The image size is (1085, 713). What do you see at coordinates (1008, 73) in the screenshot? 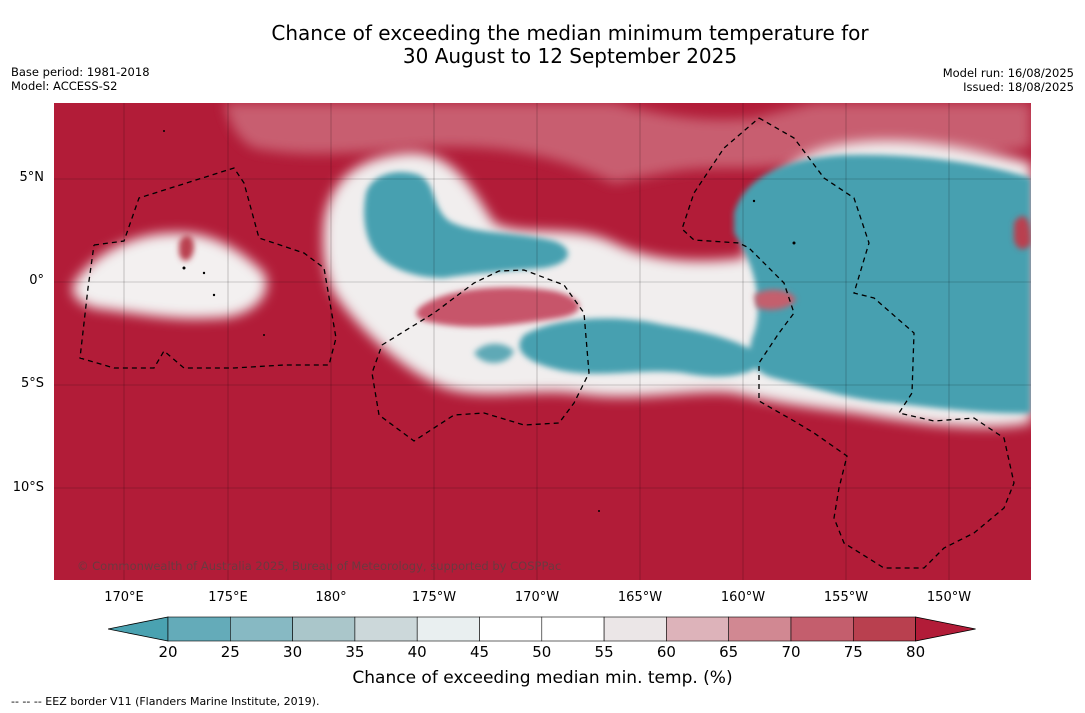
I see `model-run: Model run: 16/08/2025` at bounding box center [1008, 73].